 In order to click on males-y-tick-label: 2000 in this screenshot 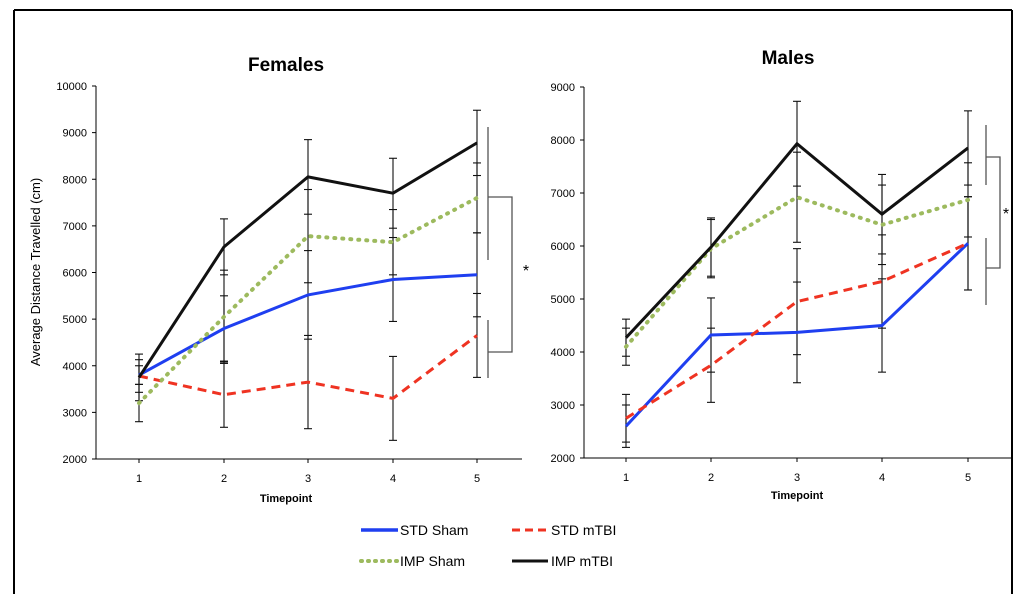, I will do `click(563, 459)`.